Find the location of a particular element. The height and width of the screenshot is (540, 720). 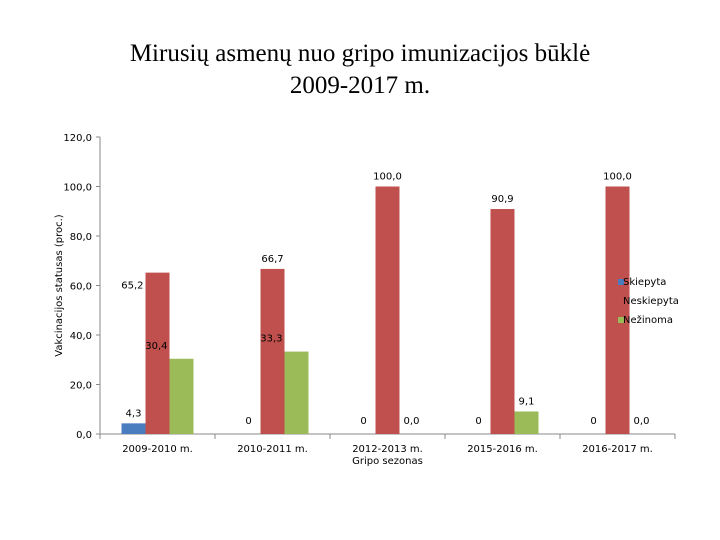

data-label: 30,4 is located at coordinates (156, 346).